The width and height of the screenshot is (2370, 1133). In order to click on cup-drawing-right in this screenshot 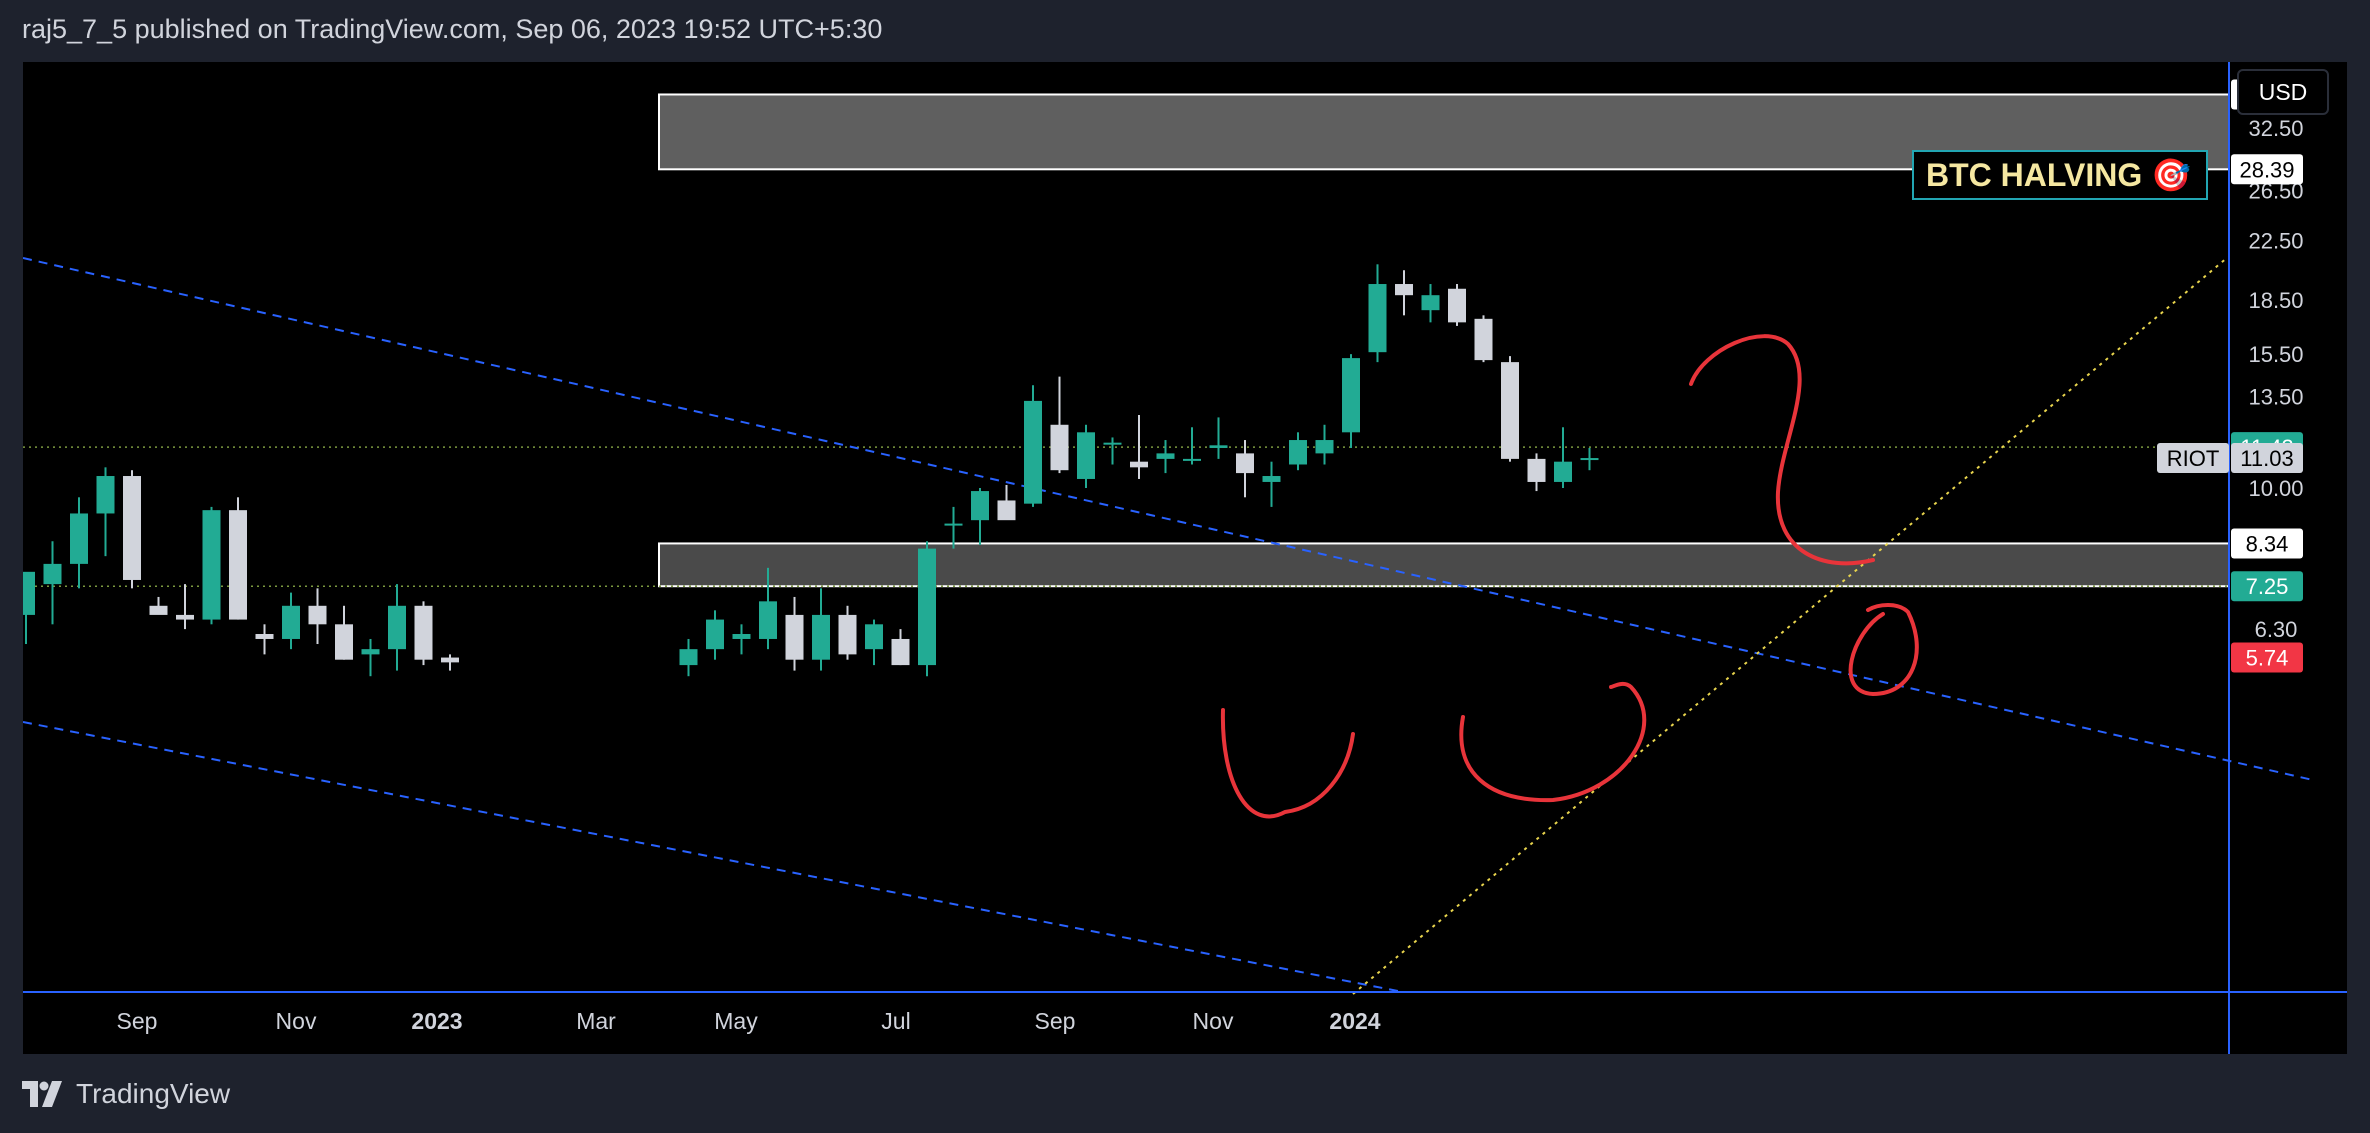, I will do `click(1553, 742)`.